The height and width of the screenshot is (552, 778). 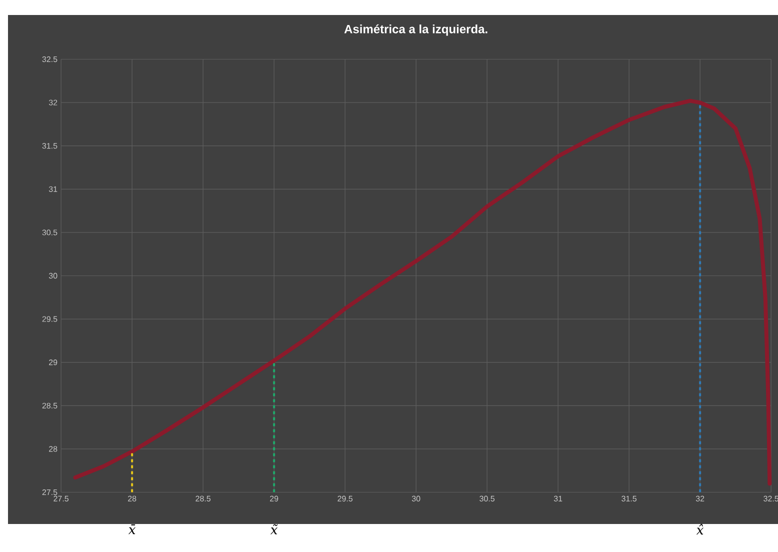 What do you see at coordinates (50, 405) in the screenshot?
I see `y-tick-label: 28.5` at bounding box center [50, 405].